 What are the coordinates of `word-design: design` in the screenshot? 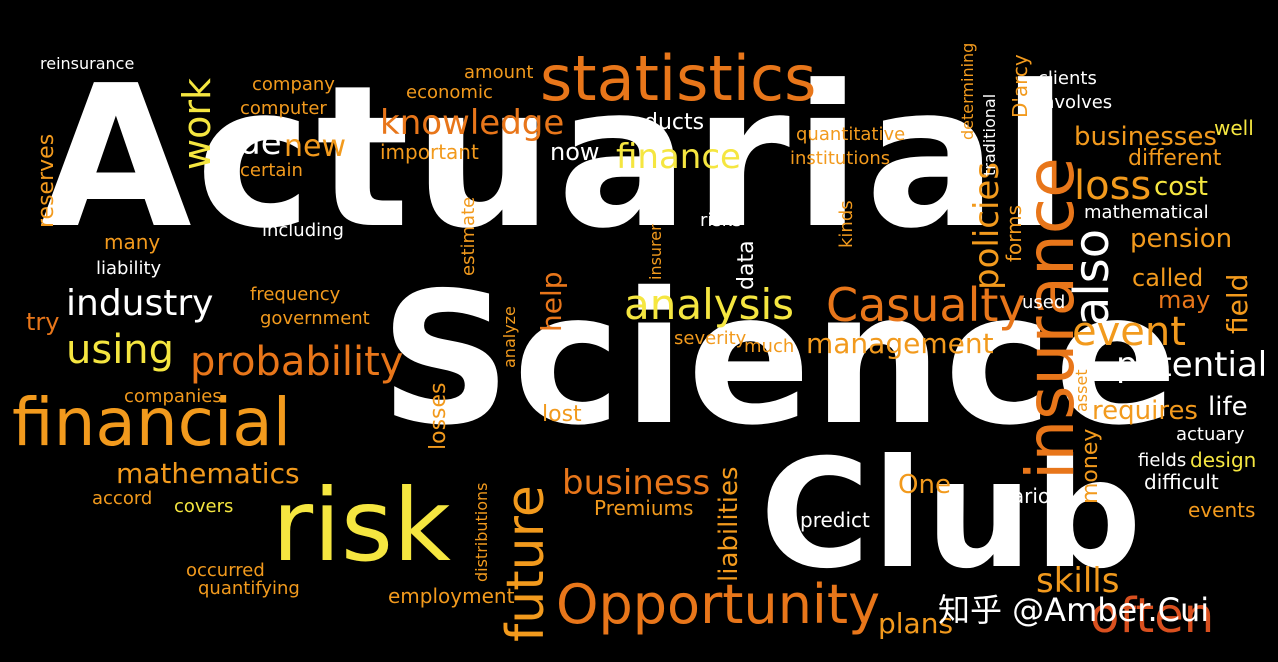 It's located at (1223, 460).